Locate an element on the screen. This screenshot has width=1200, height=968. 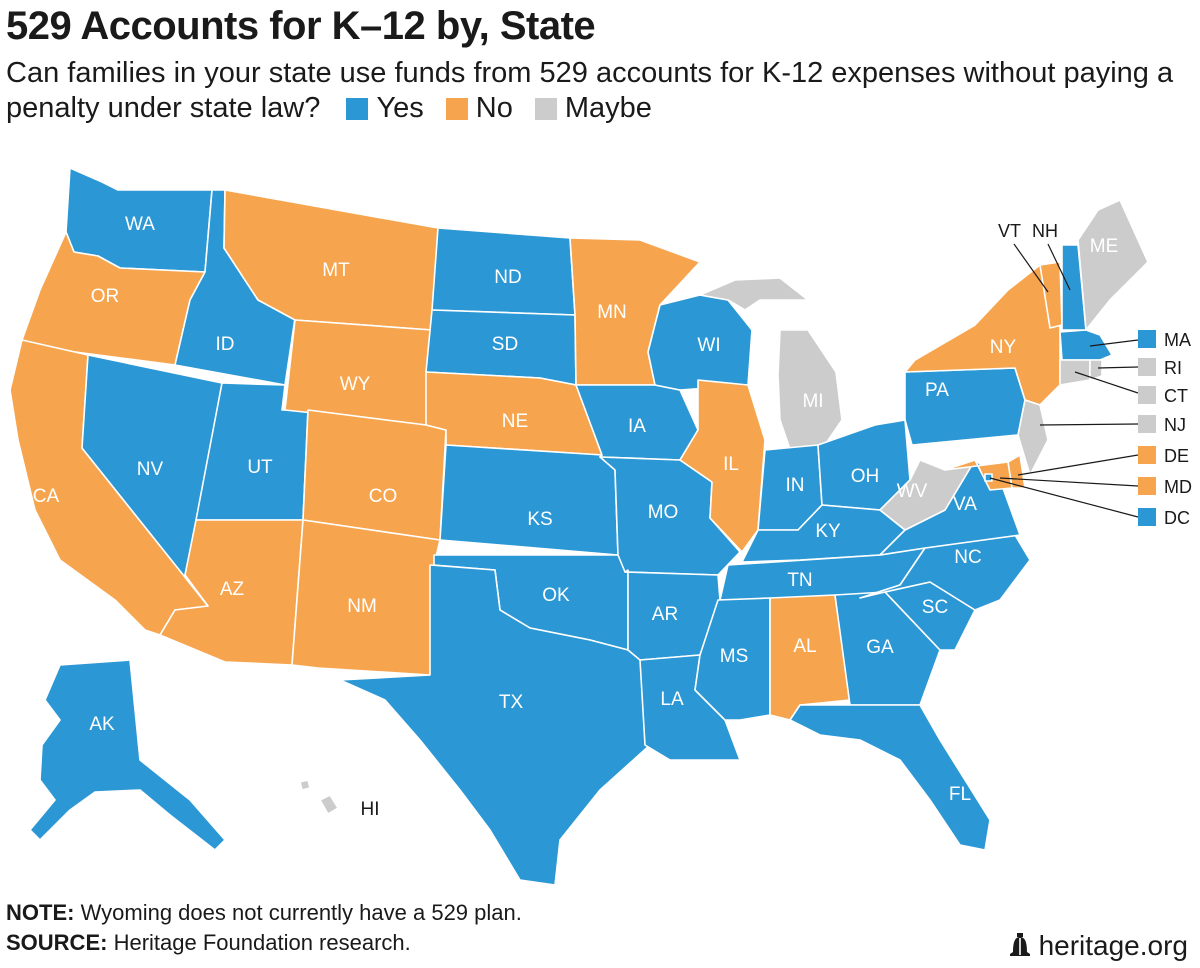
label-nv: NV is located at coordinates (150, 469).